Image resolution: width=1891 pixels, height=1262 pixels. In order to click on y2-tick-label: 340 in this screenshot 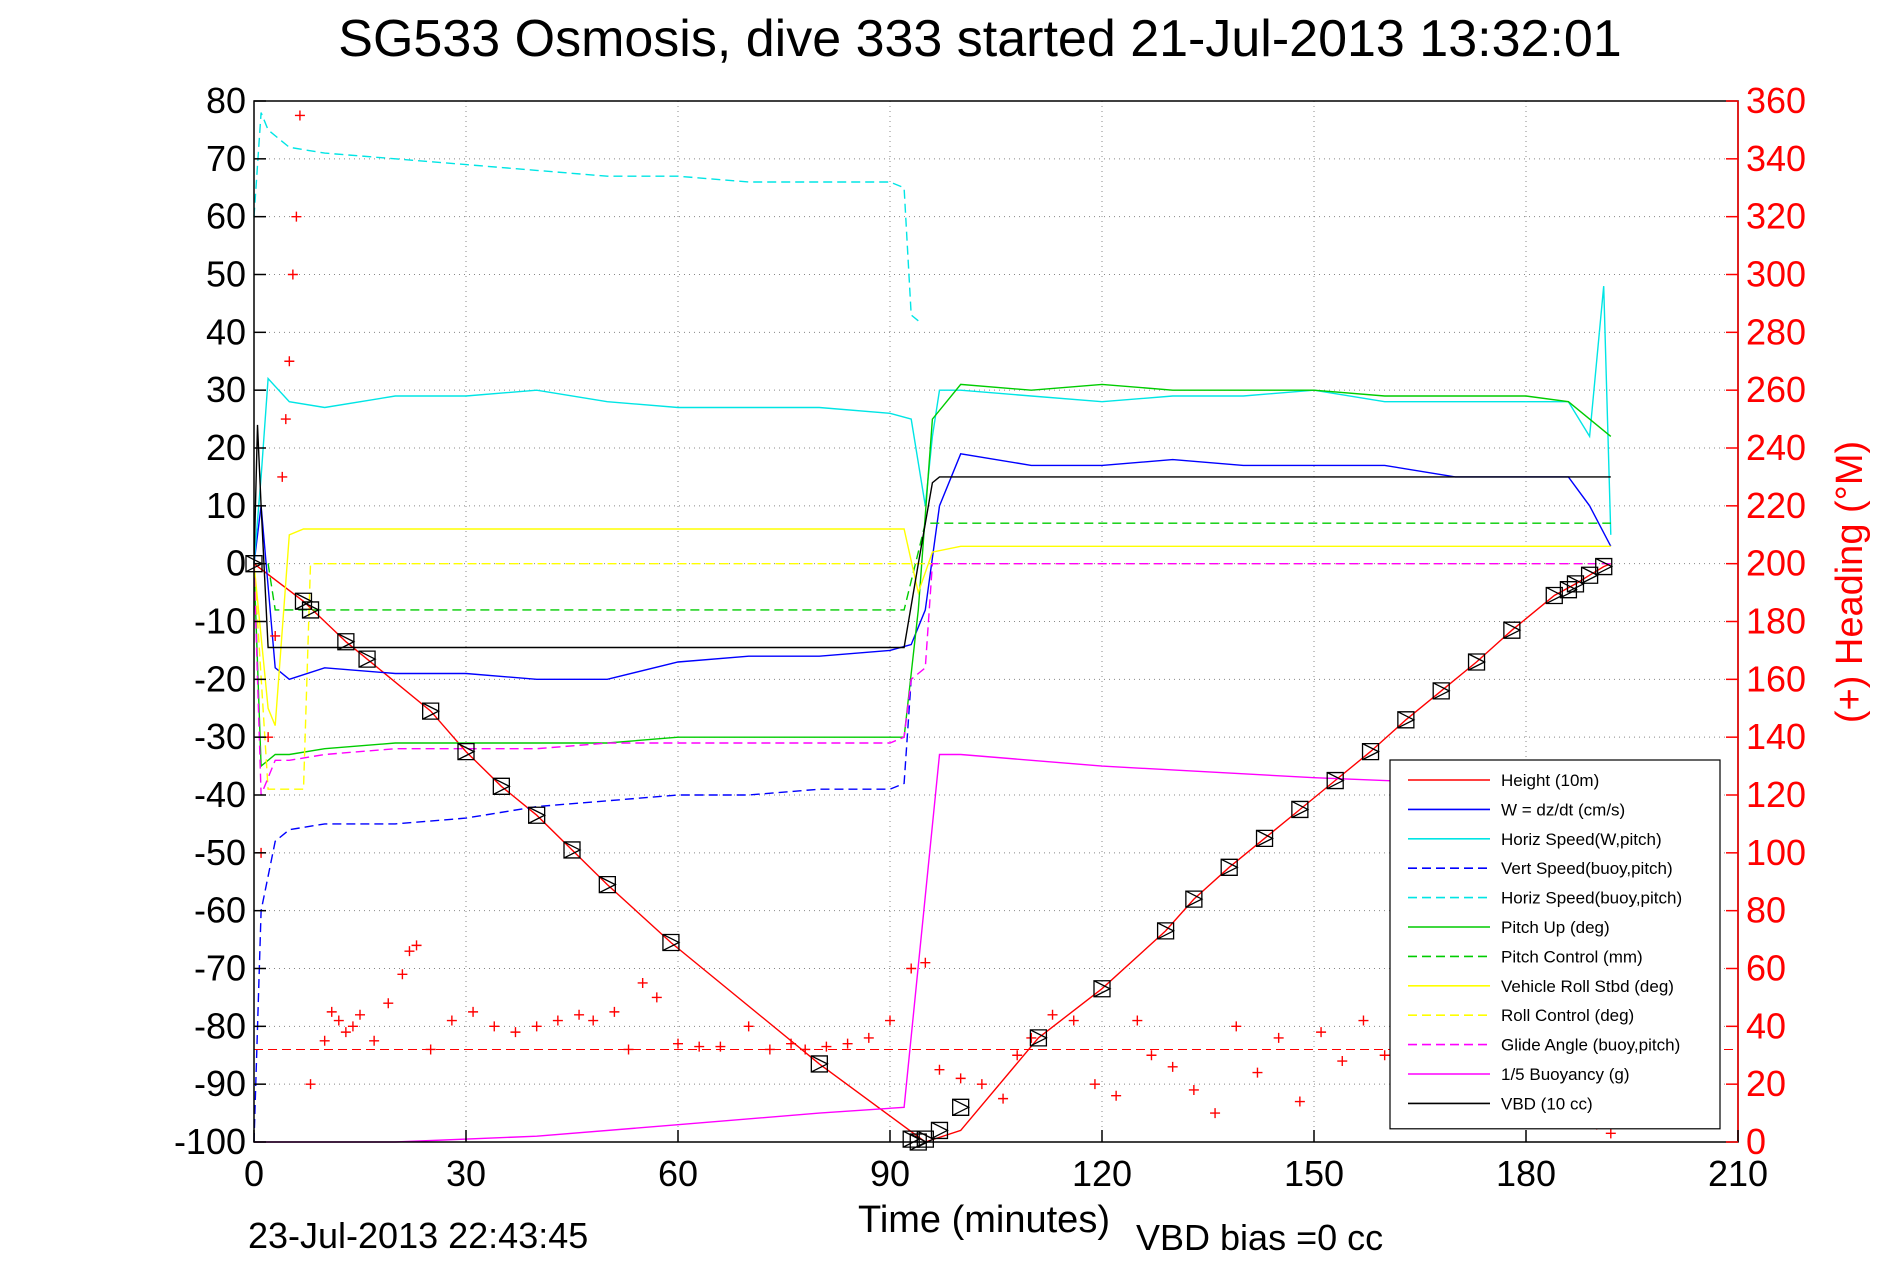, I will do `click(1776, 158)`.